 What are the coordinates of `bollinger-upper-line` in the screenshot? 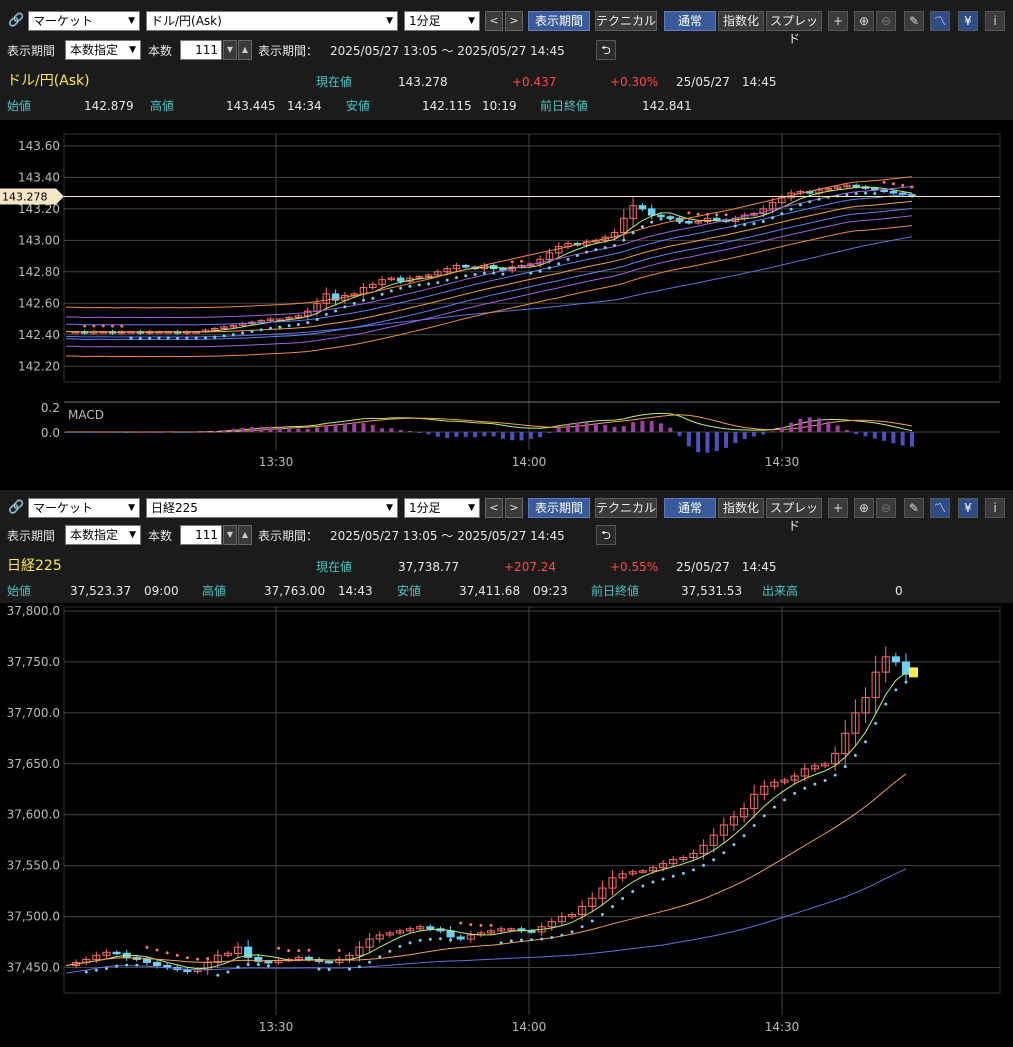 It's located at (489, 242).